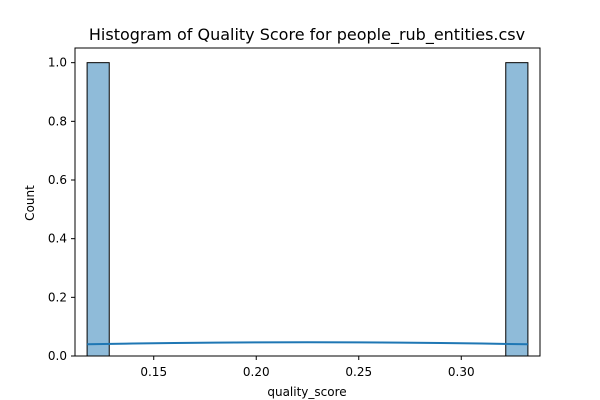 The height and width of the screenshot is (400, 600). What do you see at coordinates (57, 180) in the screenshot?
I see `y-tick-label: 0.6` at bounding box center [57, 180].